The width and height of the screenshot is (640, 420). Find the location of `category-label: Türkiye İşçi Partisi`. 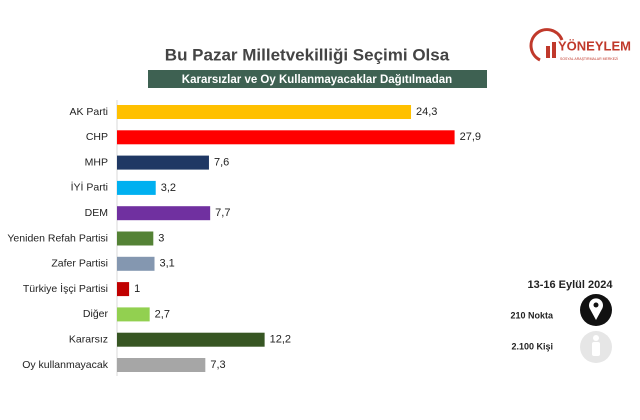

category-label: Türkiye İşçi Partisi is located at coordinates (65, 288).